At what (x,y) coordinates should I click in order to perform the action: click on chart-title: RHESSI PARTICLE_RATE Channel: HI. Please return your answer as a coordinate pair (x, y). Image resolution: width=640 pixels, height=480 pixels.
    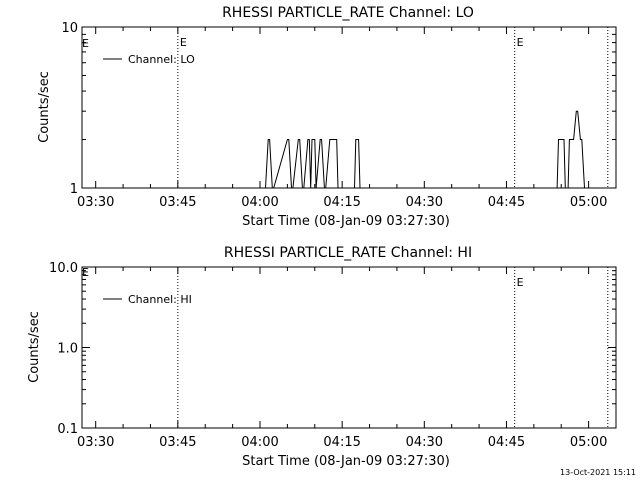
    Looking at the image, I should click on (348, 253).